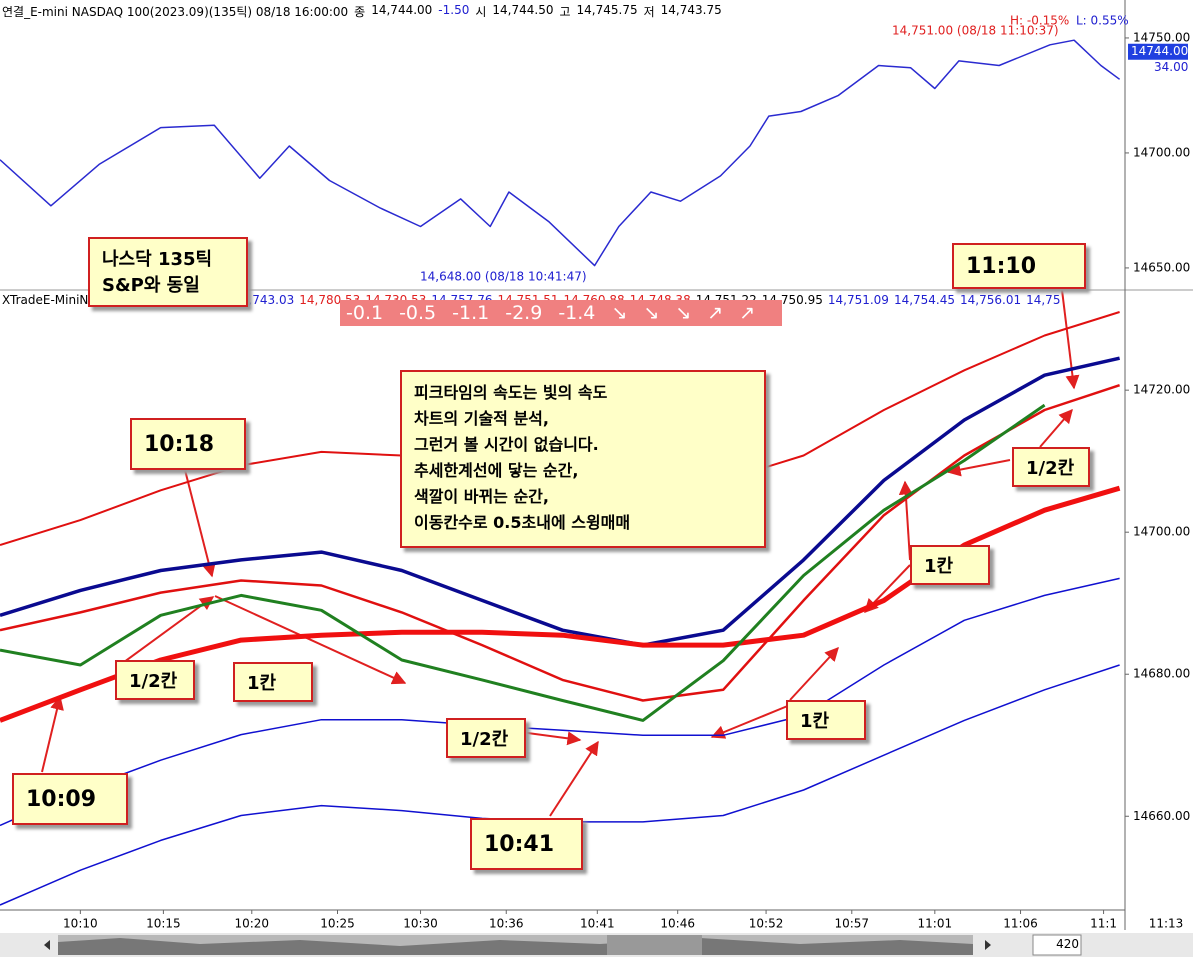  What do you see at coordinates (677, 924) in the screenshot?
I see `x-tick-label: 10:46` at bounding box center [677, 924].